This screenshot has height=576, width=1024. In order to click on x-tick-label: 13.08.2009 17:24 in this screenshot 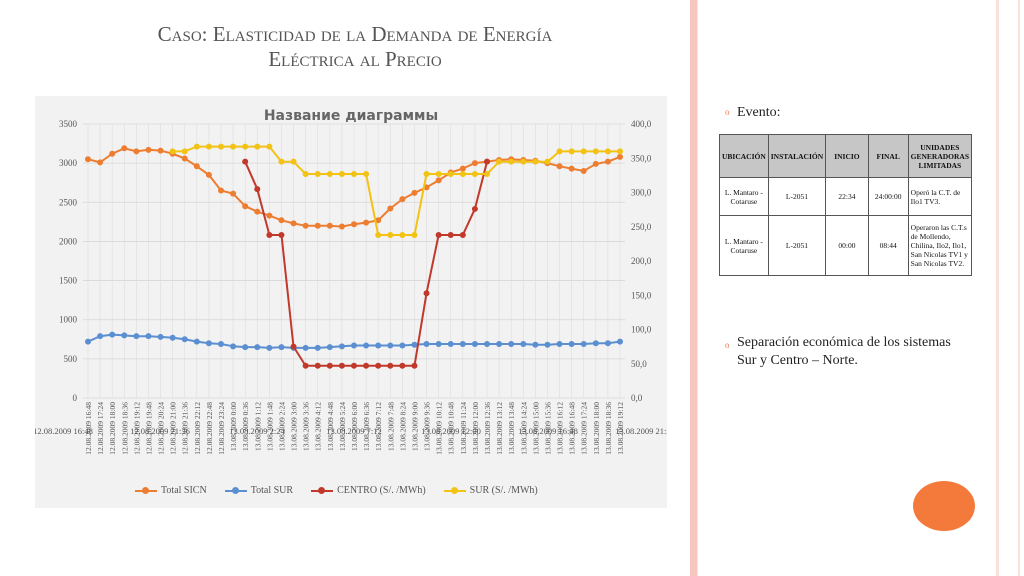, I will do `click(584, 428)`.